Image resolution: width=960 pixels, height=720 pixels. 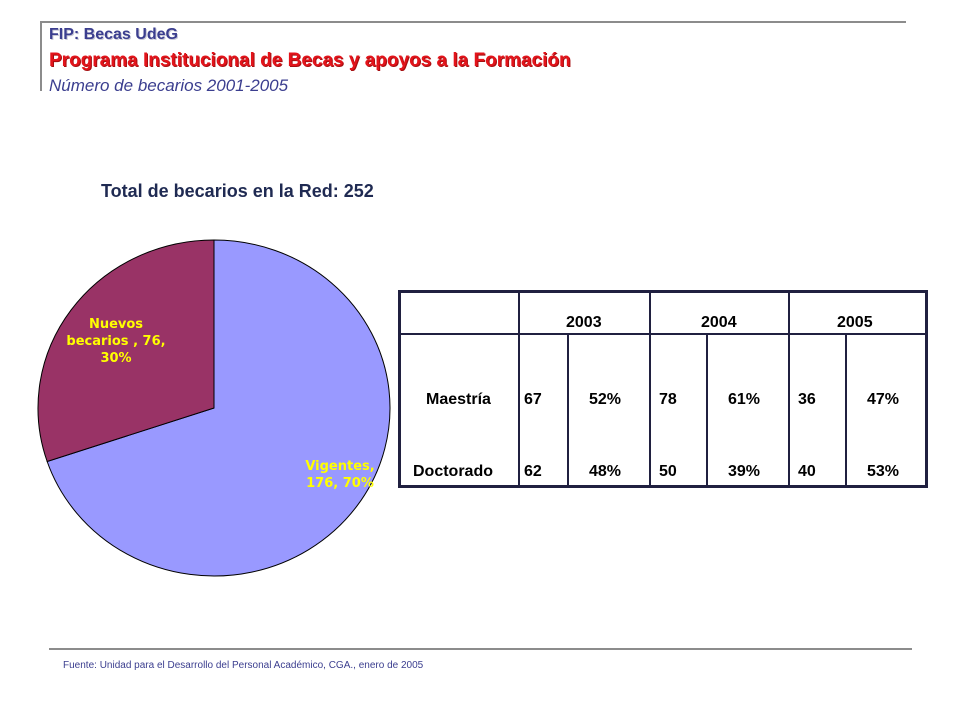 I want to click on table-cell: 40, so click(x=807, y=471).